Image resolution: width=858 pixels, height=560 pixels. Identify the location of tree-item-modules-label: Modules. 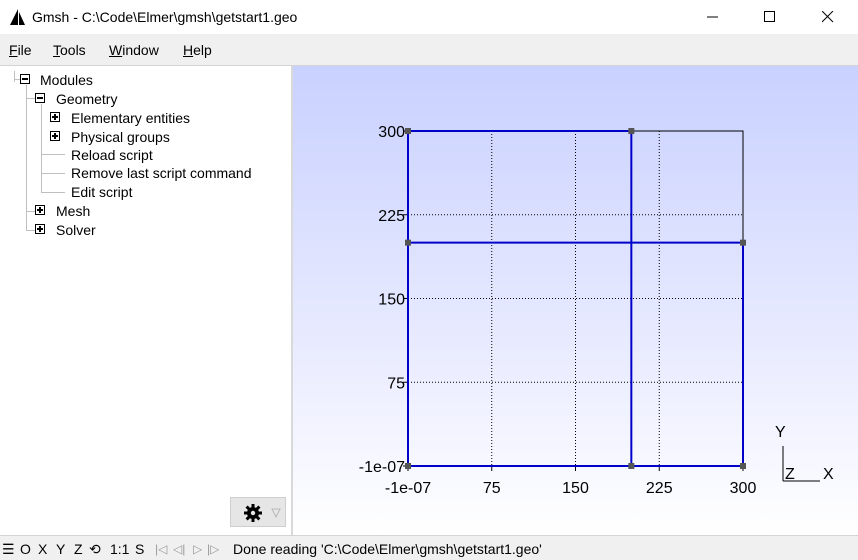
(66, 80).